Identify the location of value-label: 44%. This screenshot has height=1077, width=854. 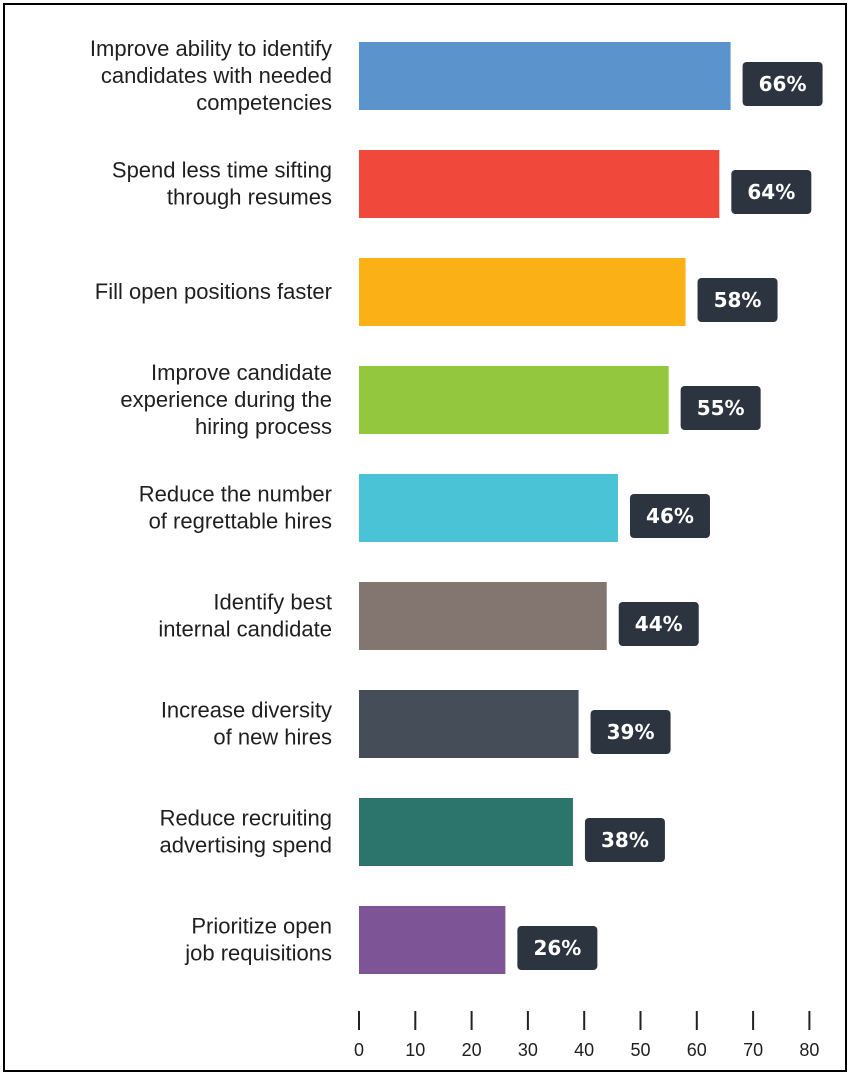
(659, 624).